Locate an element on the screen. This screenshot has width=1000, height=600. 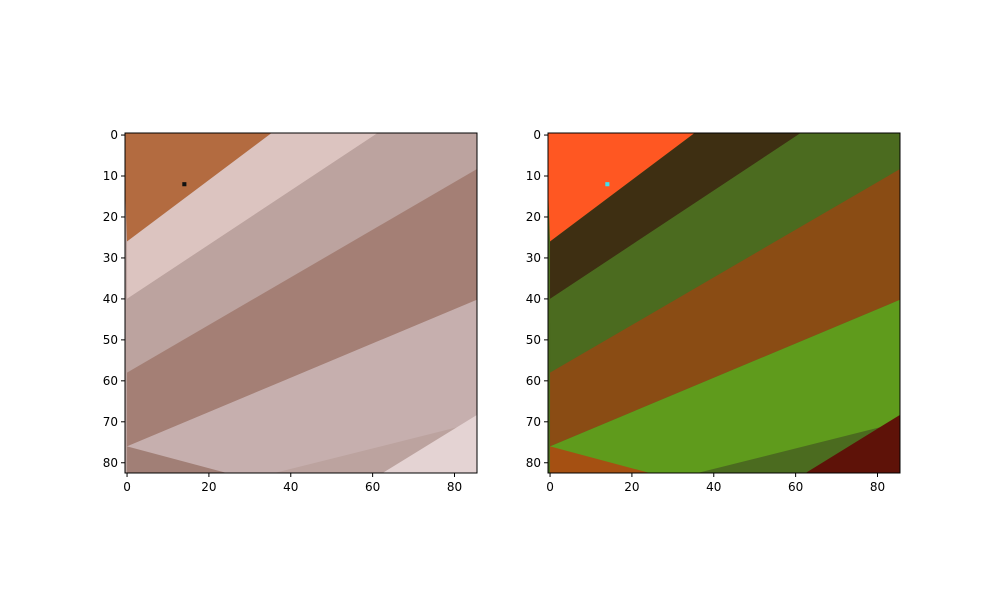
band-bright is located at coordinates (675, 216).